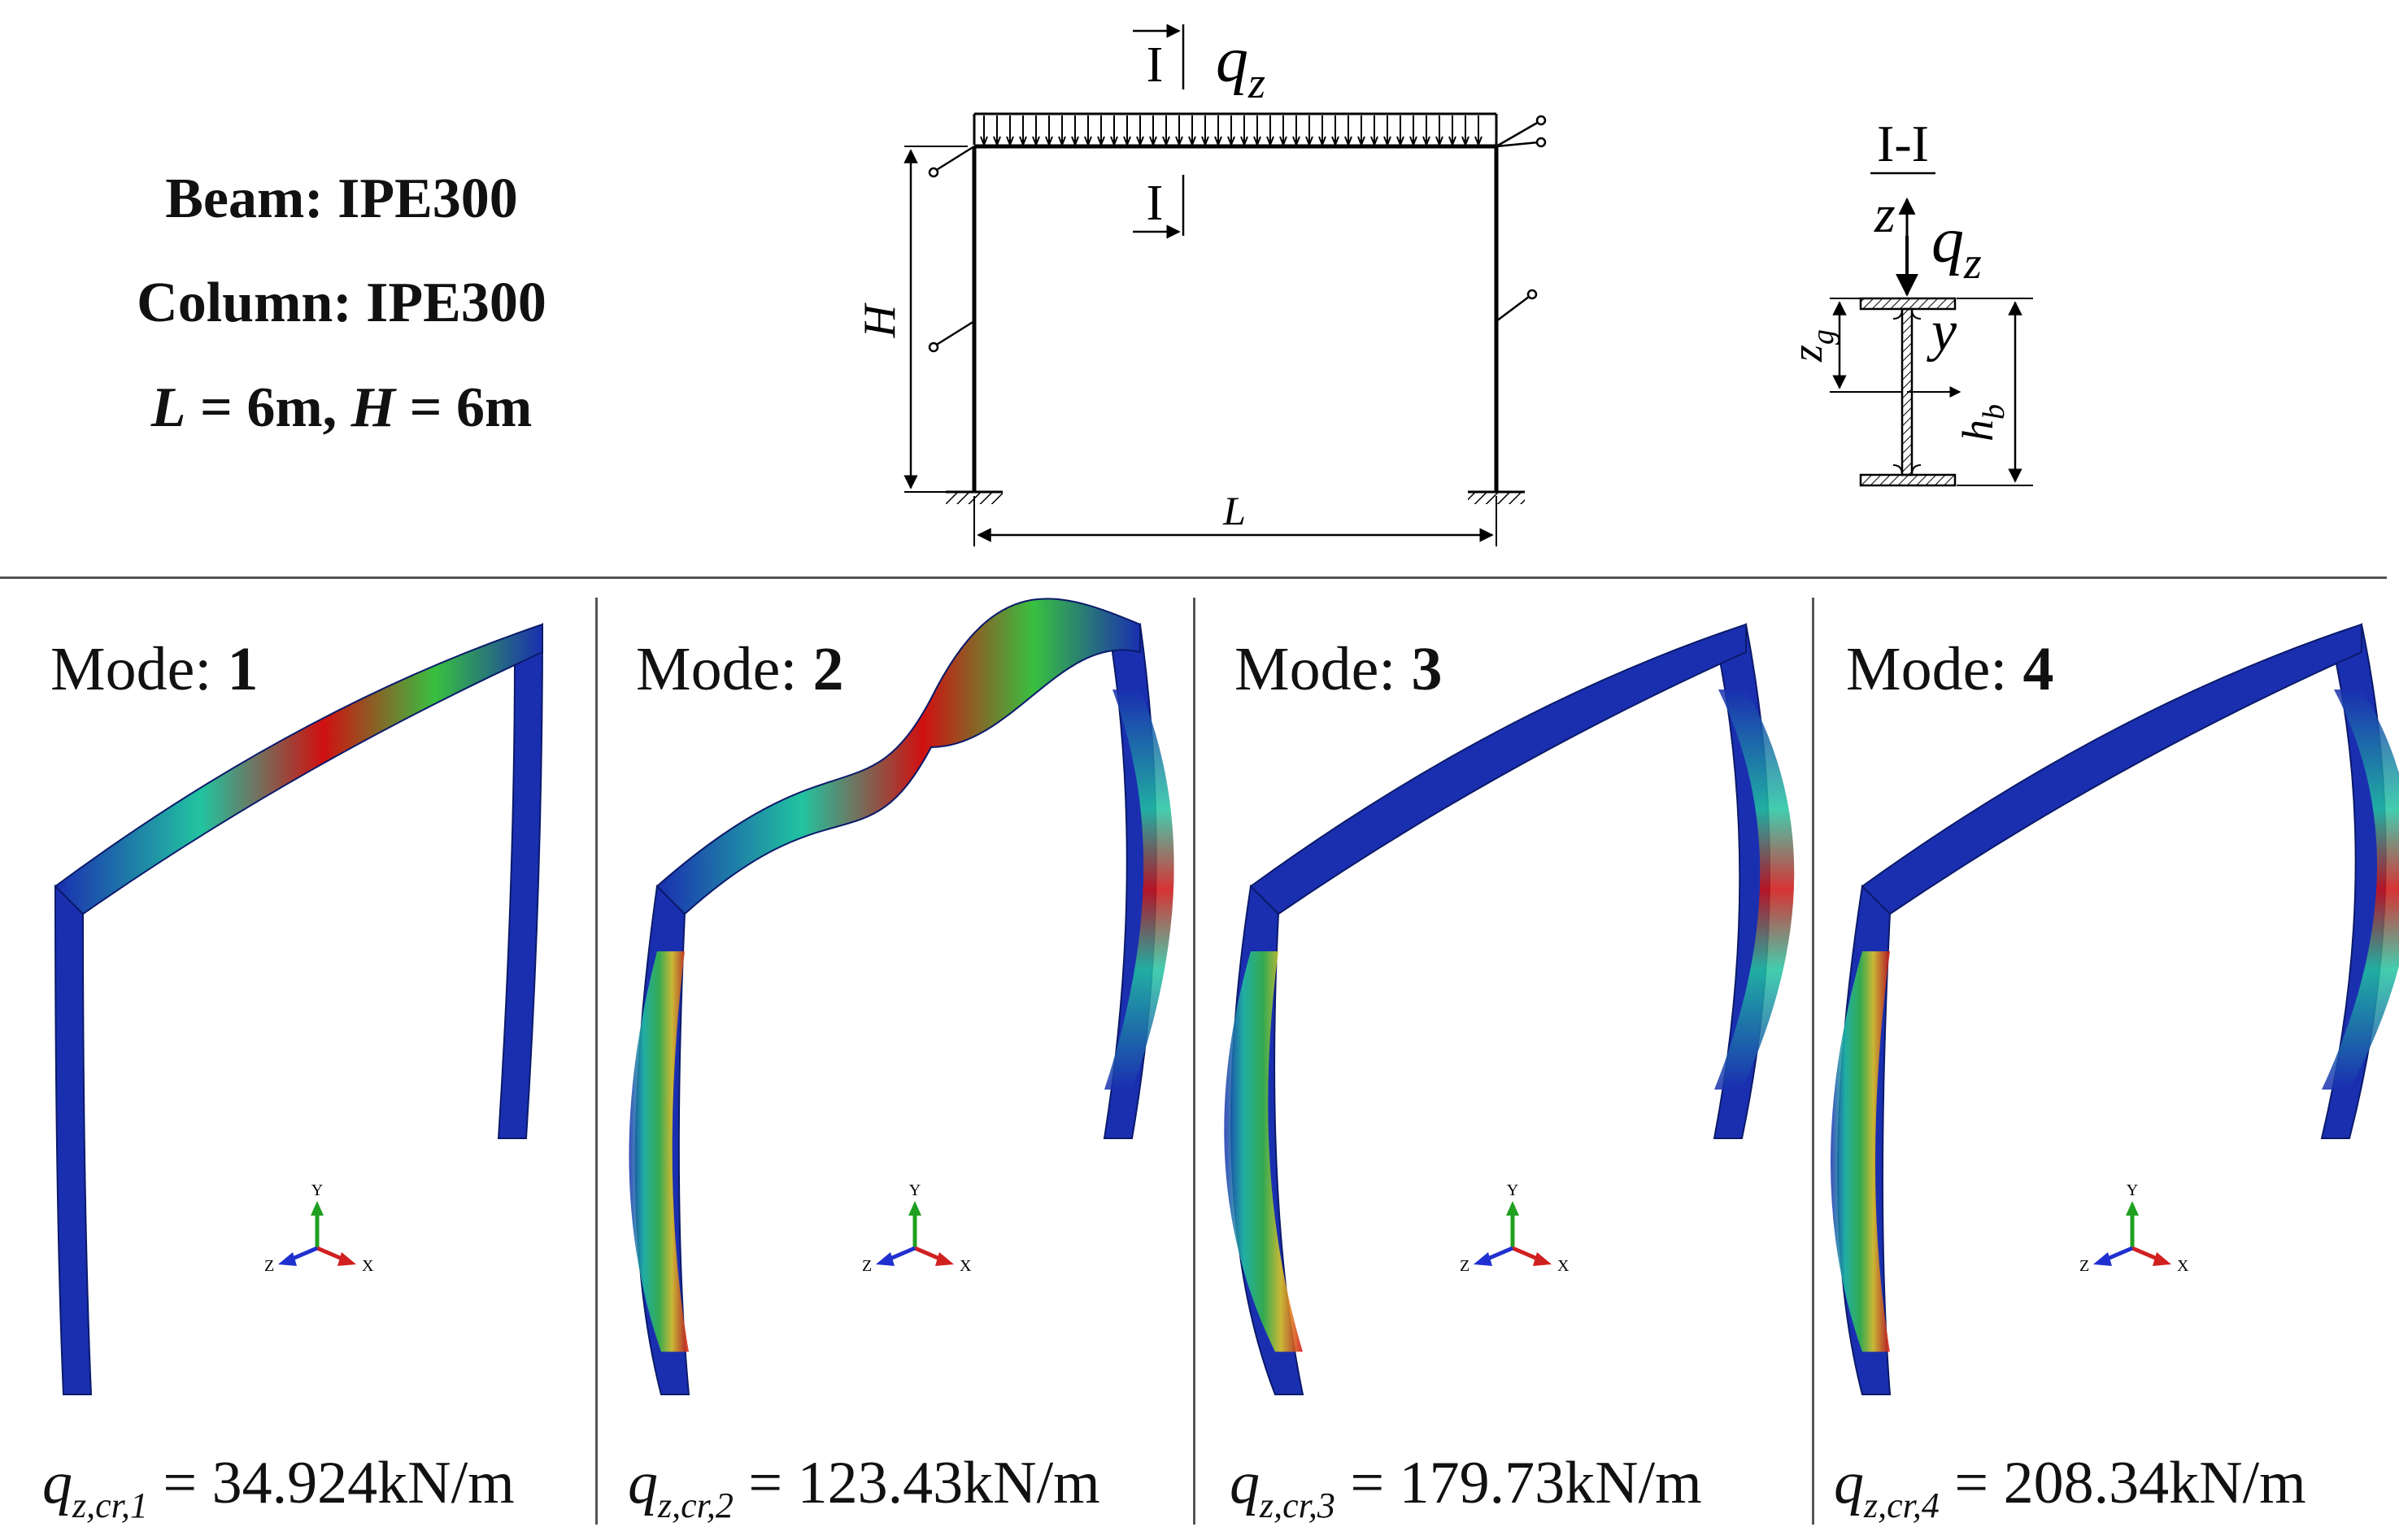 The height and width of the screenshot is (1540, 2399). Describe the element at coordinates (278, 1487) in the screenshot. I see `critical-load-1: qz,cr,1 = 34.924kN/m` at that location.